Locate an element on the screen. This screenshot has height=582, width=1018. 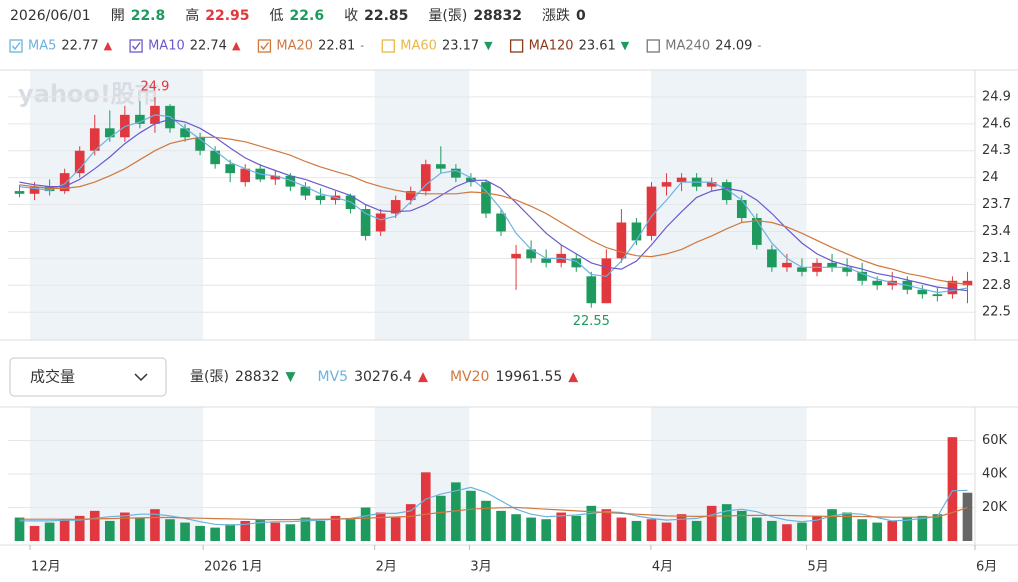
volume-tick-label: 60K is located at coordinates (995, 440).